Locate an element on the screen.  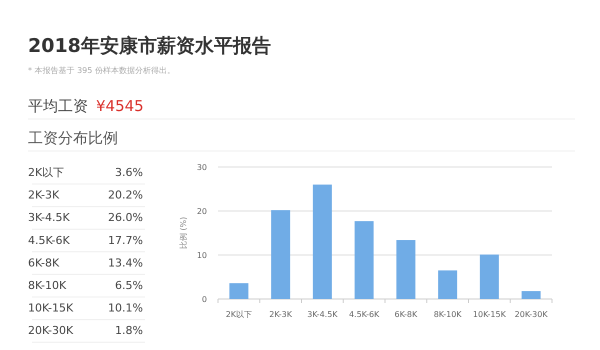
x-tick-label: 20K-30K is located at coordinates (531, 314).